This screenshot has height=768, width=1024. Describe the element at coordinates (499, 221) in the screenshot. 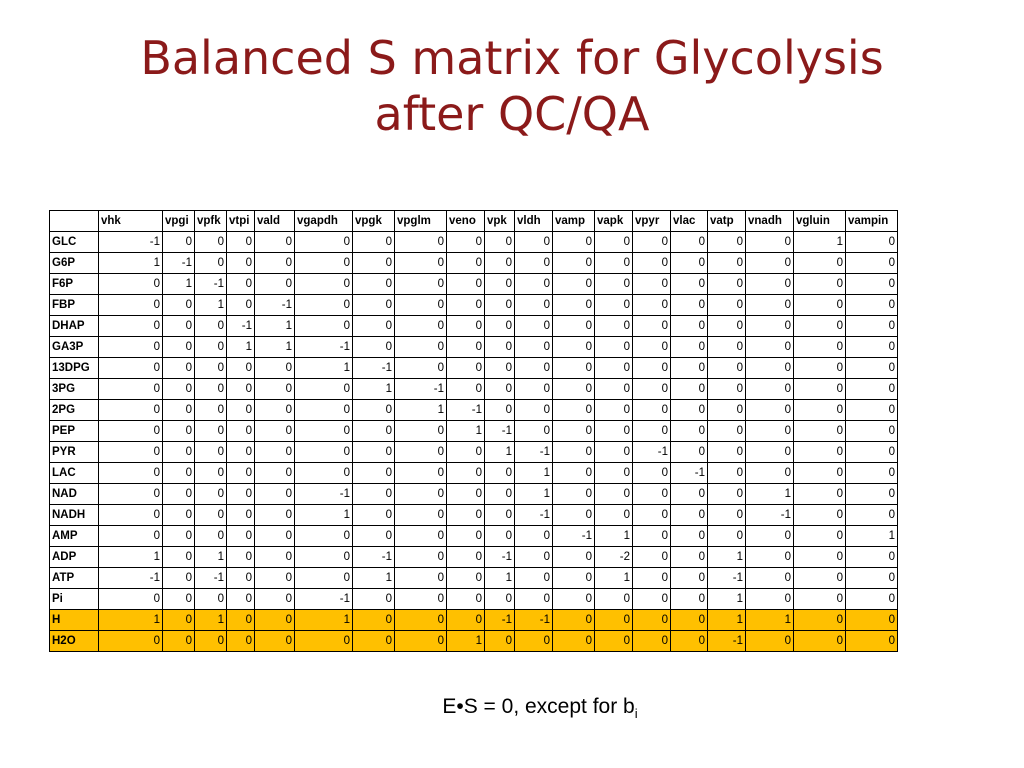

I see `column-header: vpk` at that location.